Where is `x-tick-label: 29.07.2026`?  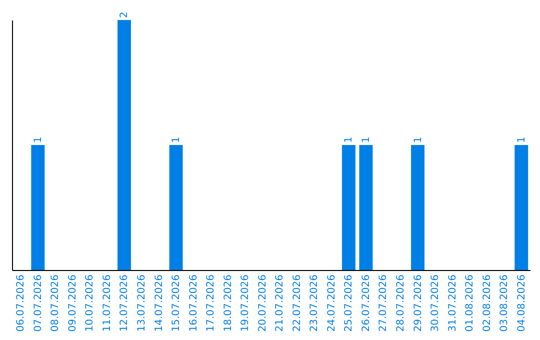 x-tick-label: 29.07.2026 is located at coordinates (418, 303).